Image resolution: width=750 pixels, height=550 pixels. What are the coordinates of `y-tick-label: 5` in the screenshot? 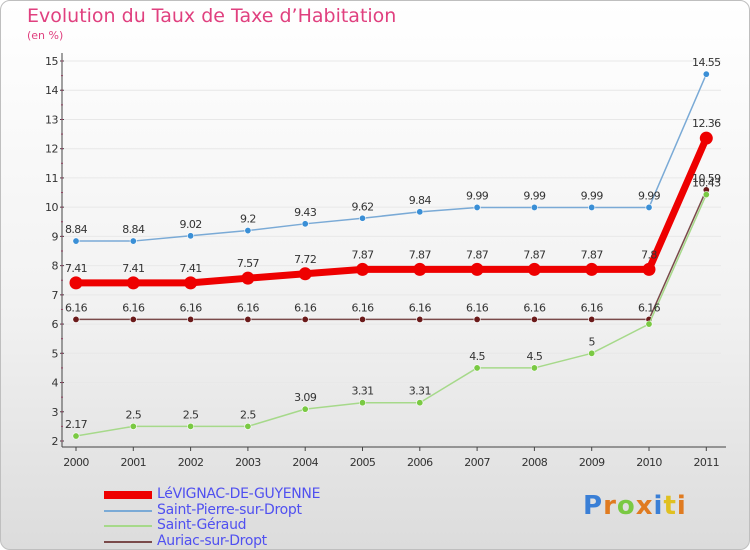 It's located at (55, 353).